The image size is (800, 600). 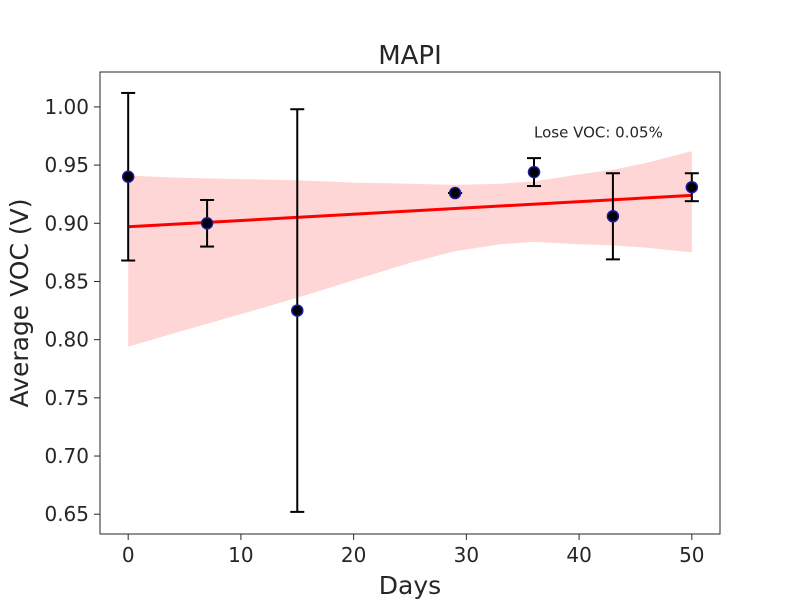 I want to click on x-axis: 0 10 20 30 40 50, so click(x=413, y=550).